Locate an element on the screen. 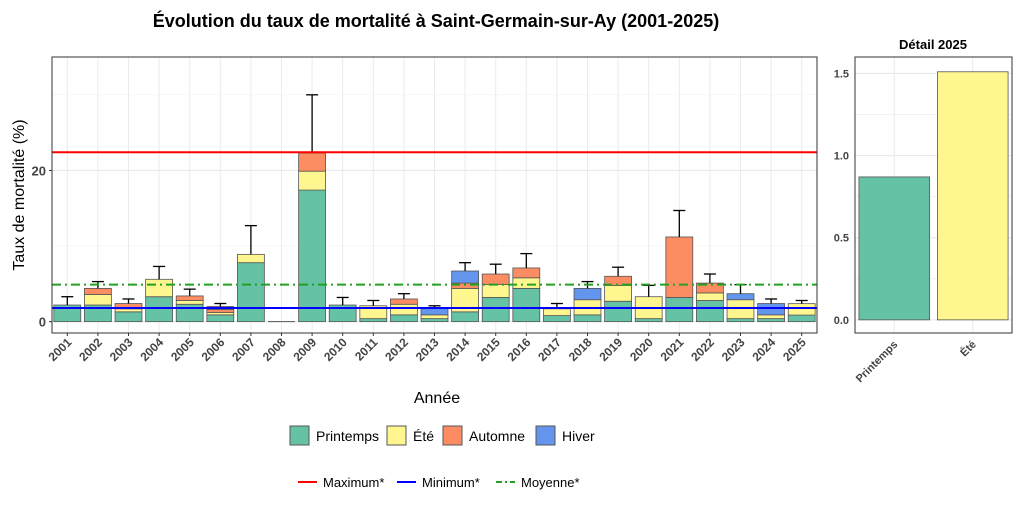  x-tick-label: 2016 is located at coordinates (519, 349).